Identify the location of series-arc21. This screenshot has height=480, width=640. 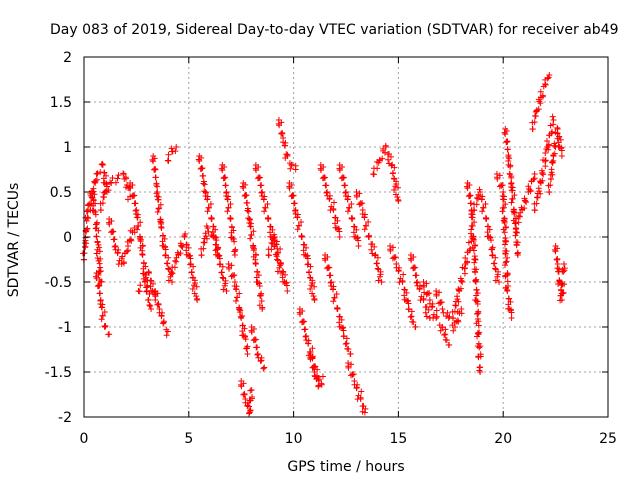
(287, 145).